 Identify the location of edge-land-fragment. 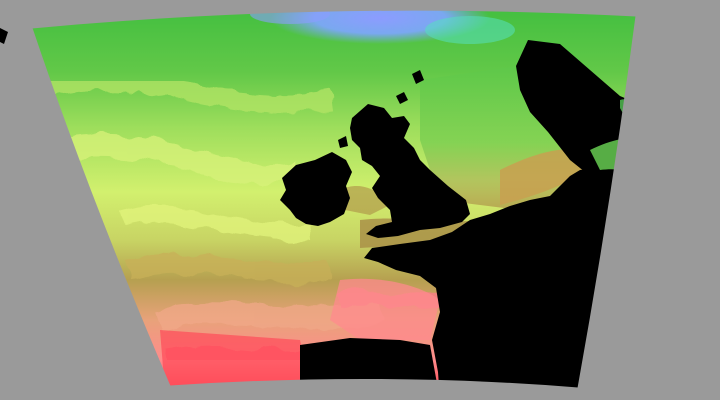
(4, 36).